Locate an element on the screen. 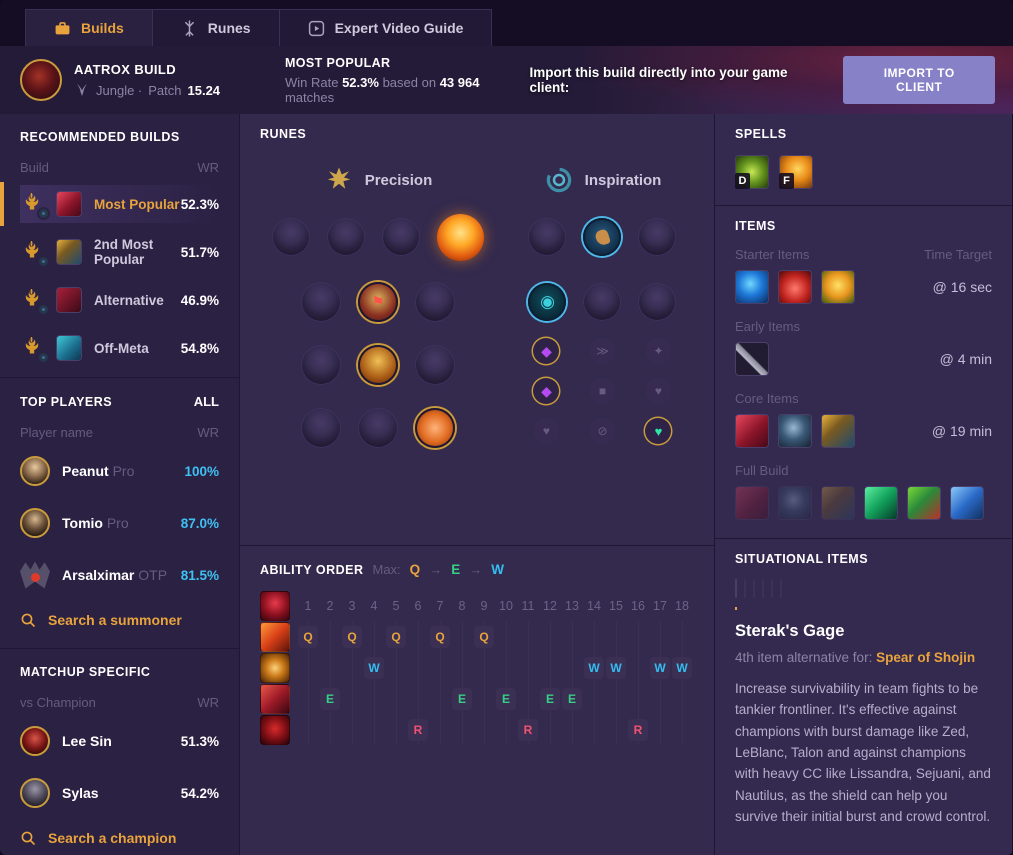  time-target-value: @ 4 min is located at coordinates (965, 359).